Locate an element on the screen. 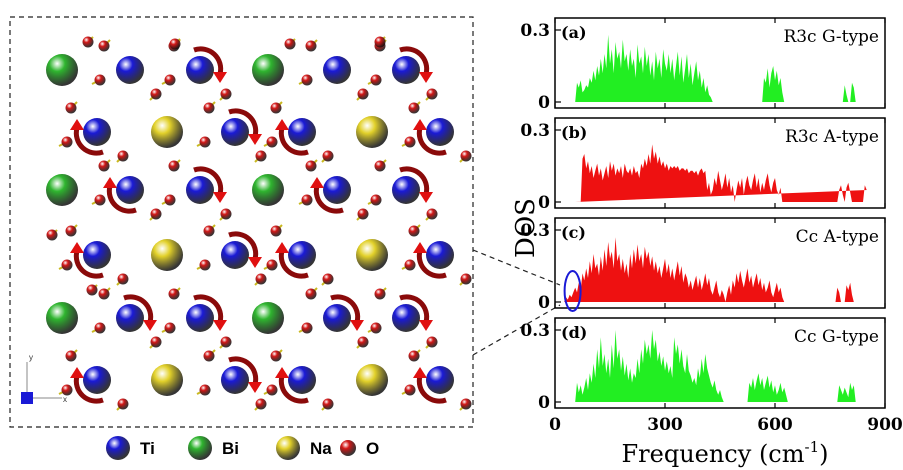 The image size is (903, 470). panel-title: R3c G-type is located at coordinates (831, 37).